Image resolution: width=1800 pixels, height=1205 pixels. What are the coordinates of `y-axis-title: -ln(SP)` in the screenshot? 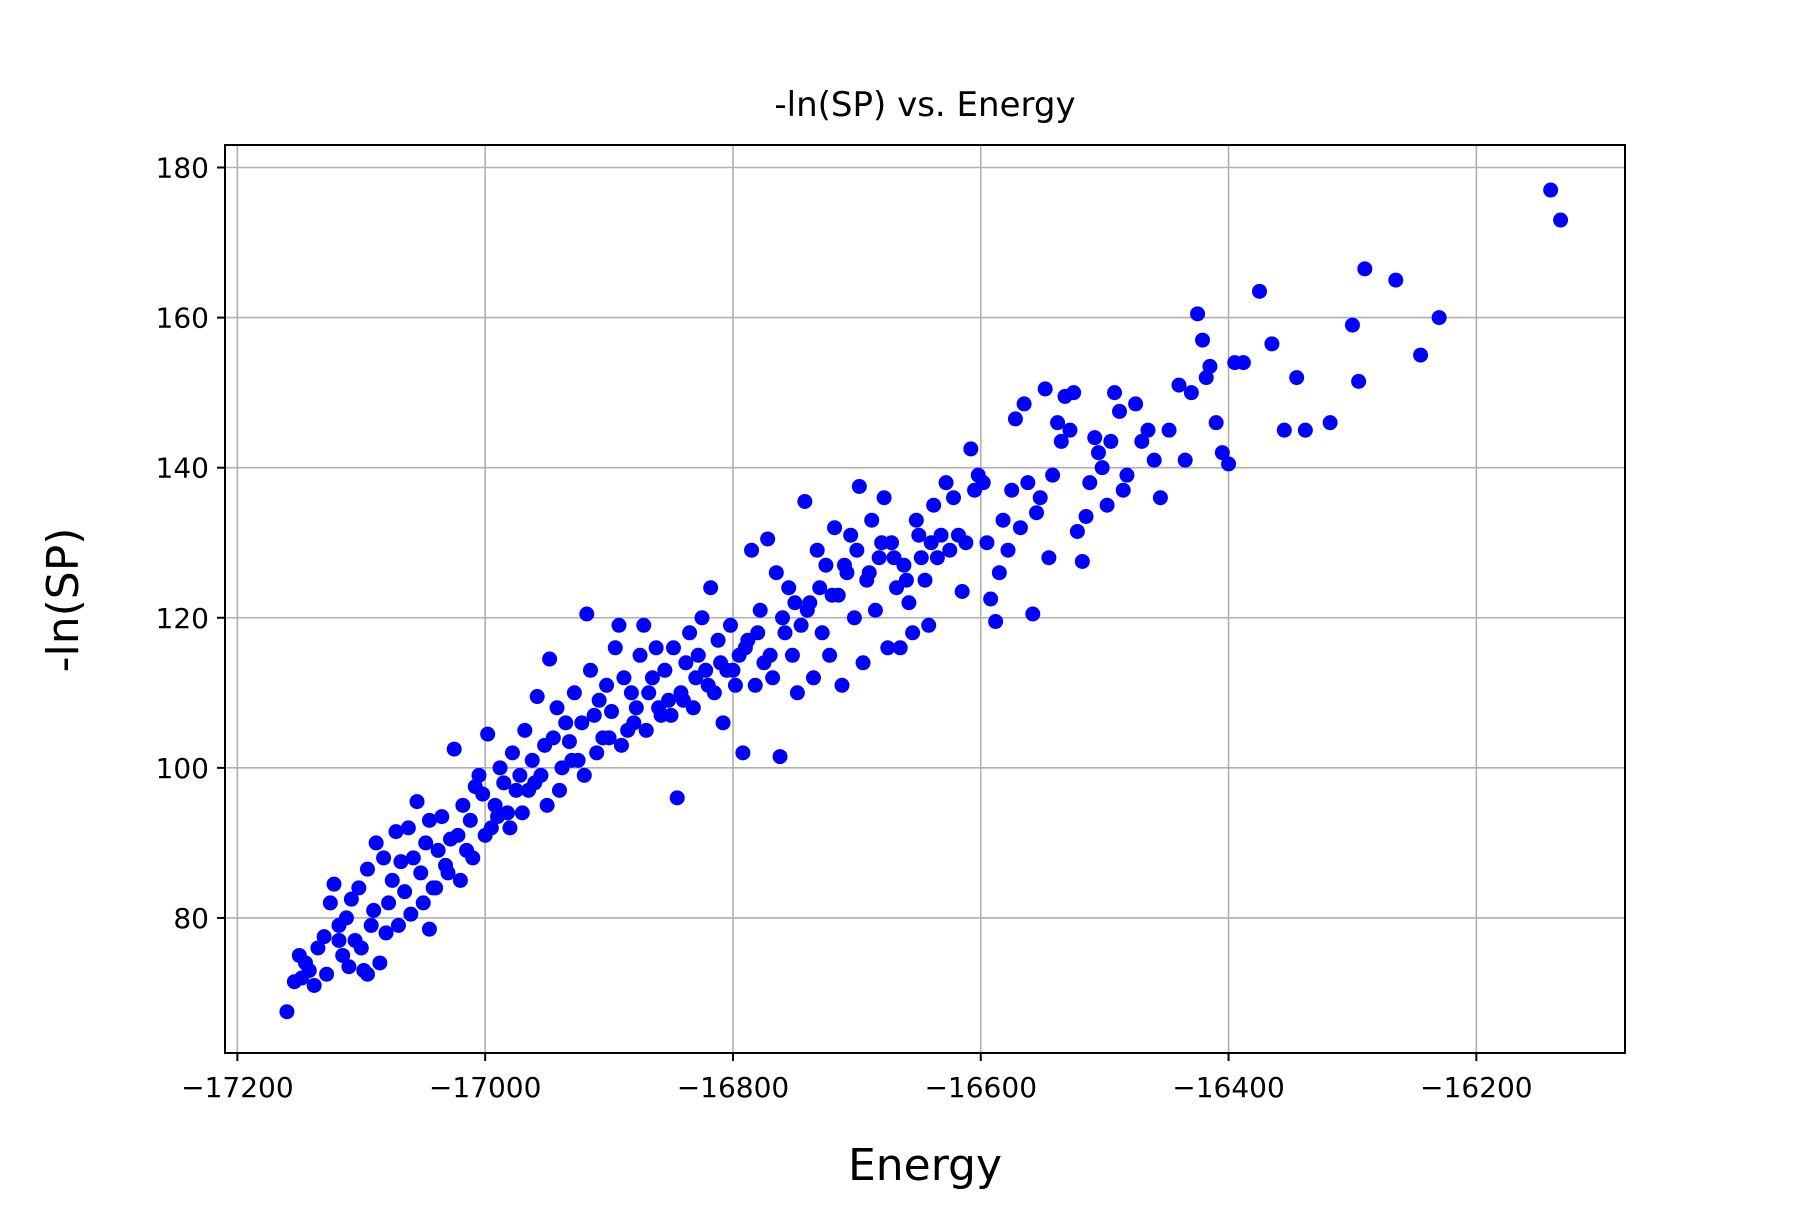 It's located at (63, 600).